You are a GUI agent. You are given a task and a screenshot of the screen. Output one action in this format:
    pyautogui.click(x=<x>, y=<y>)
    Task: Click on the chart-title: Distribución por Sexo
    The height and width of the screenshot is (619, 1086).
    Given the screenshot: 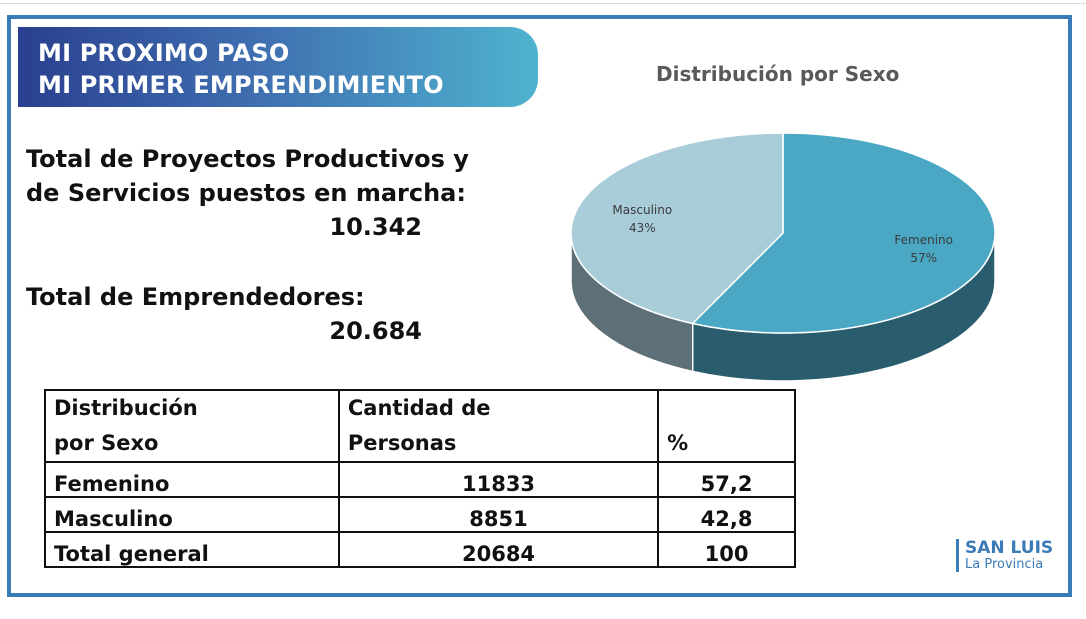 What is the action you would take?
    pyautogui.click(x=778, y=74)
    